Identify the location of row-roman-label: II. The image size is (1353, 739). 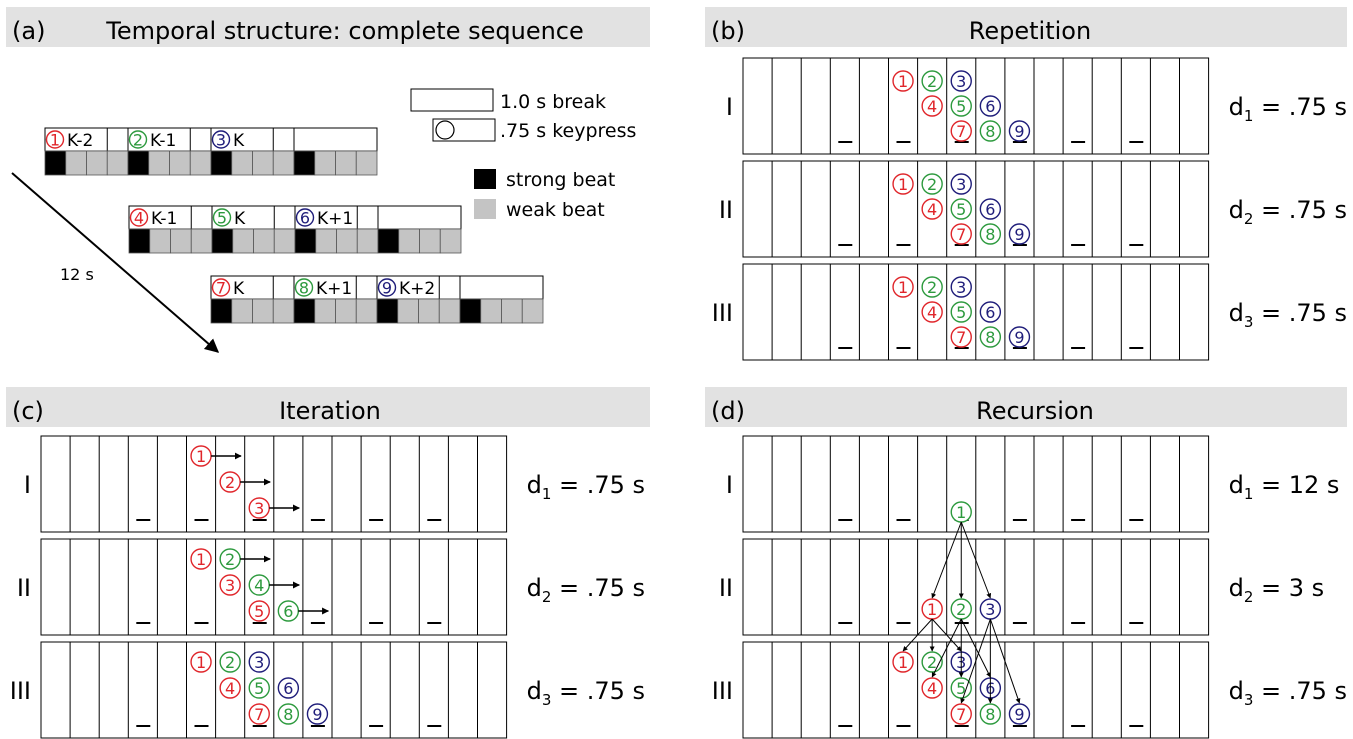
(726, 588).